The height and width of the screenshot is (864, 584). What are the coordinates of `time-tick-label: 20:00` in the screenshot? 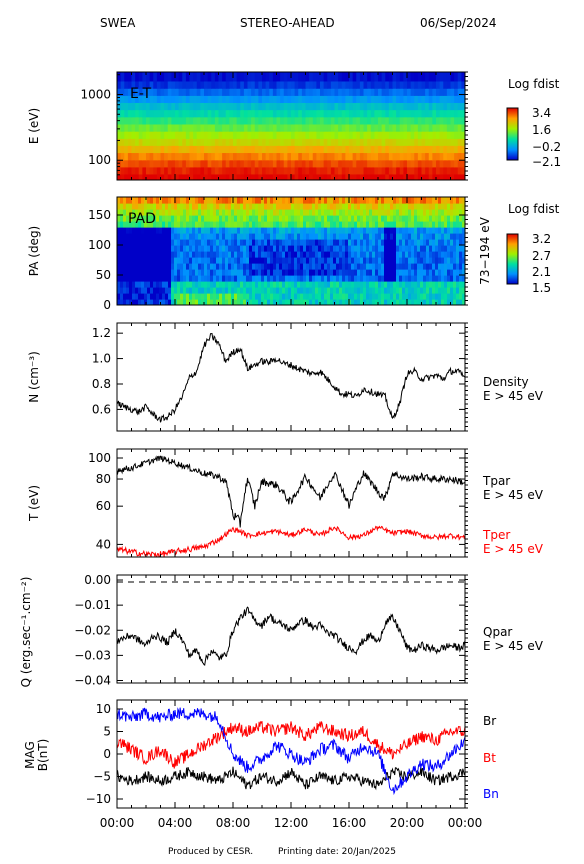 It's located at (407, 823).